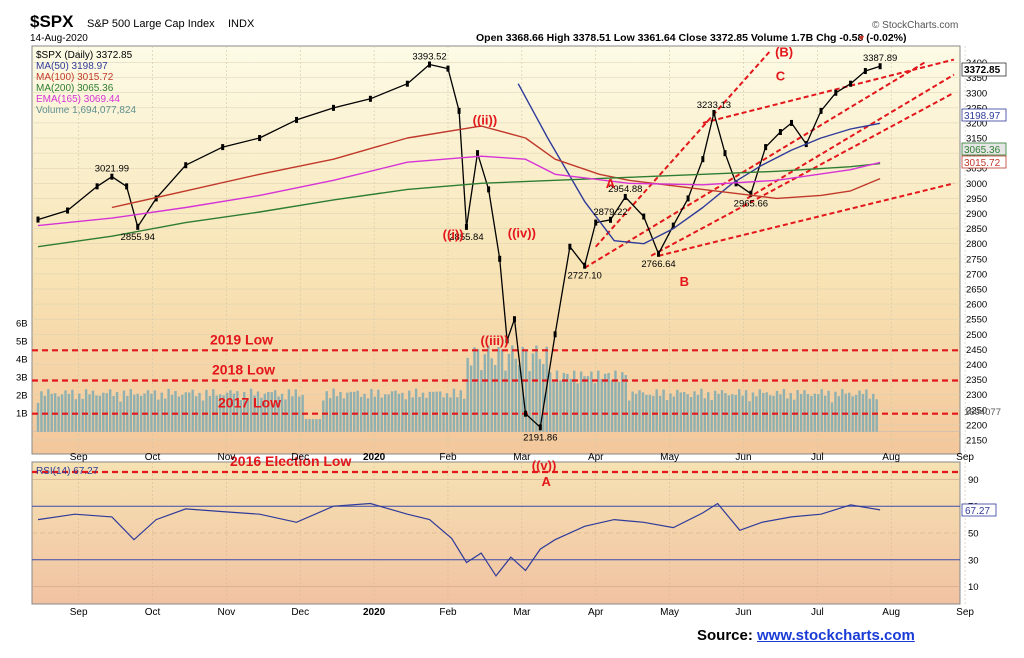 The width and height of the screenshot is (1024, 658). I want to click on wave-label: ((ii)), so click(485, 119).